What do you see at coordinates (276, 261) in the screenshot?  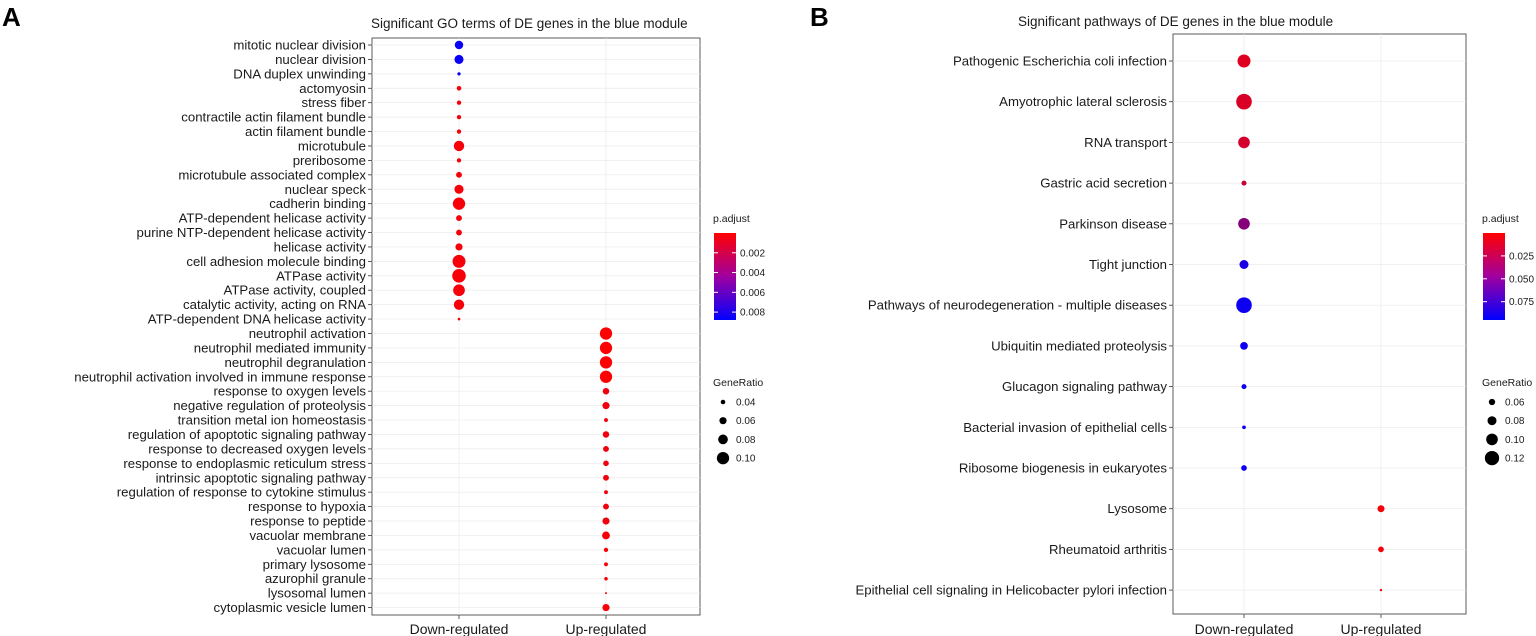 I see `y-tick-label-cell-adhesion-molecule-binding: cell adhesion molecule binding` at bounding box center [276, 261].